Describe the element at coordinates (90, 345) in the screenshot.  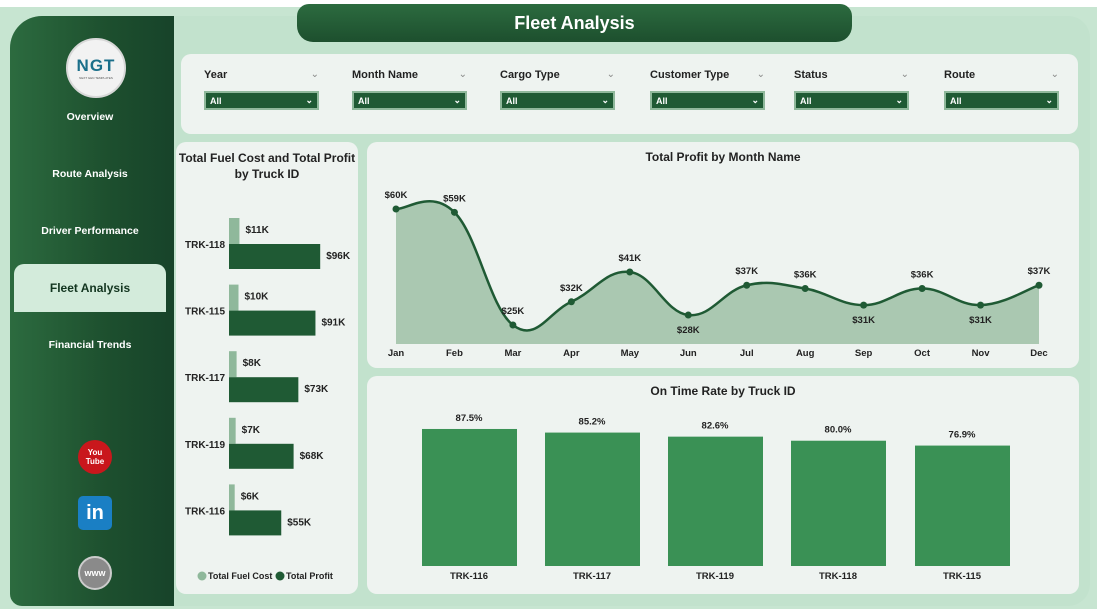
I see `nav-financial-trends: Financial Trends` at that location.